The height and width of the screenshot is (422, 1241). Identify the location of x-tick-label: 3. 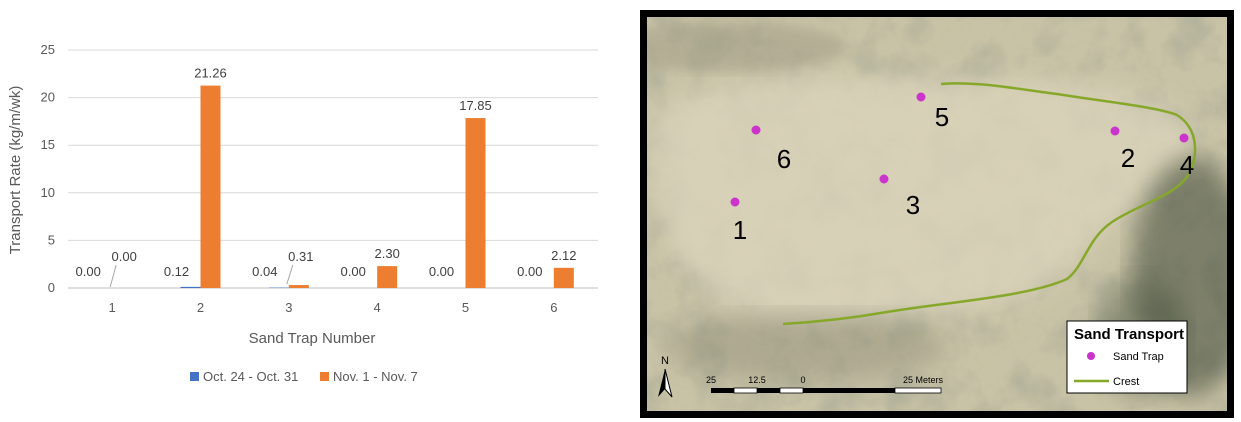
(288, 307).